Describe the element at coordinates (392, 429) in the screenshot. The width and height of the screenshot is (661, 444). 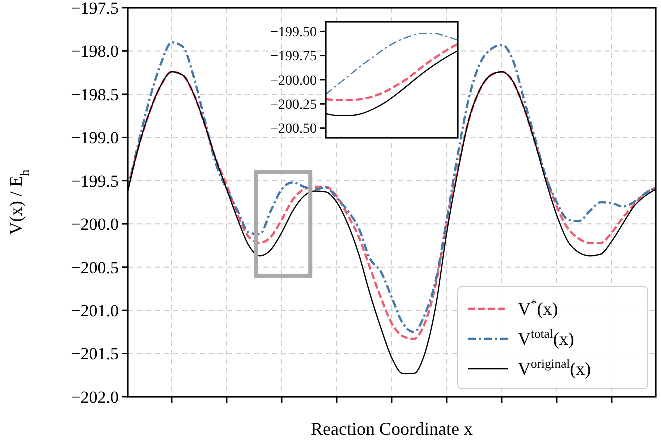
I see `x-axis-title: Reaction Coordinate x` at that location.